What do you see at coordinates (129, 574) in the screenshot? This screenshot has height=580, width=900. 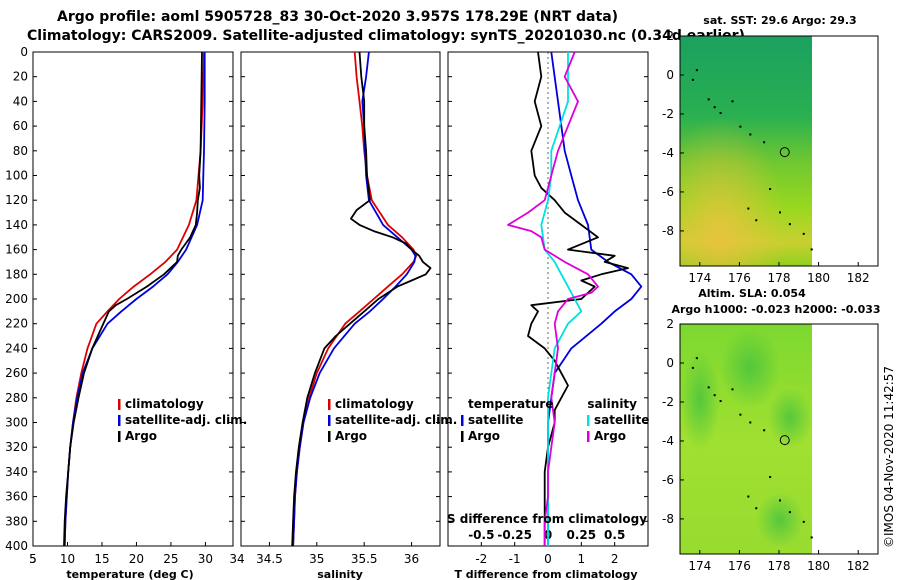 I see `temperature-xlabel: temperature (deg C)` at bounding box center [129, 574].